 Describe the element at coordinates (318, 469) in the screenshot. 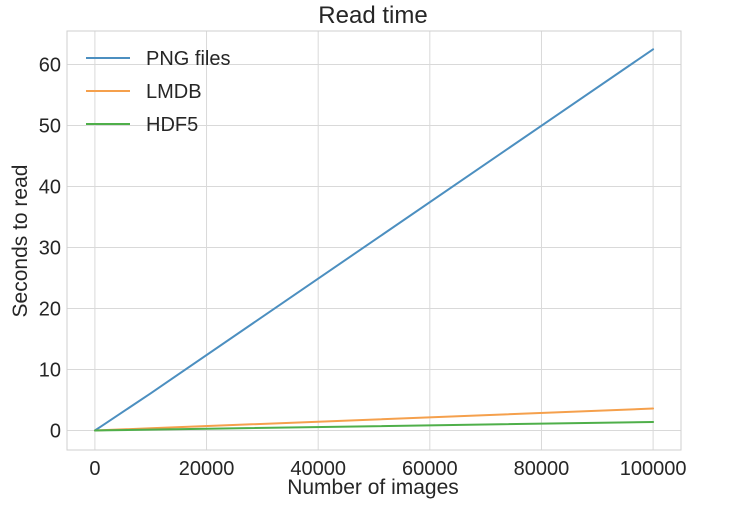

I see `x-tick-label: 40000` at that location.